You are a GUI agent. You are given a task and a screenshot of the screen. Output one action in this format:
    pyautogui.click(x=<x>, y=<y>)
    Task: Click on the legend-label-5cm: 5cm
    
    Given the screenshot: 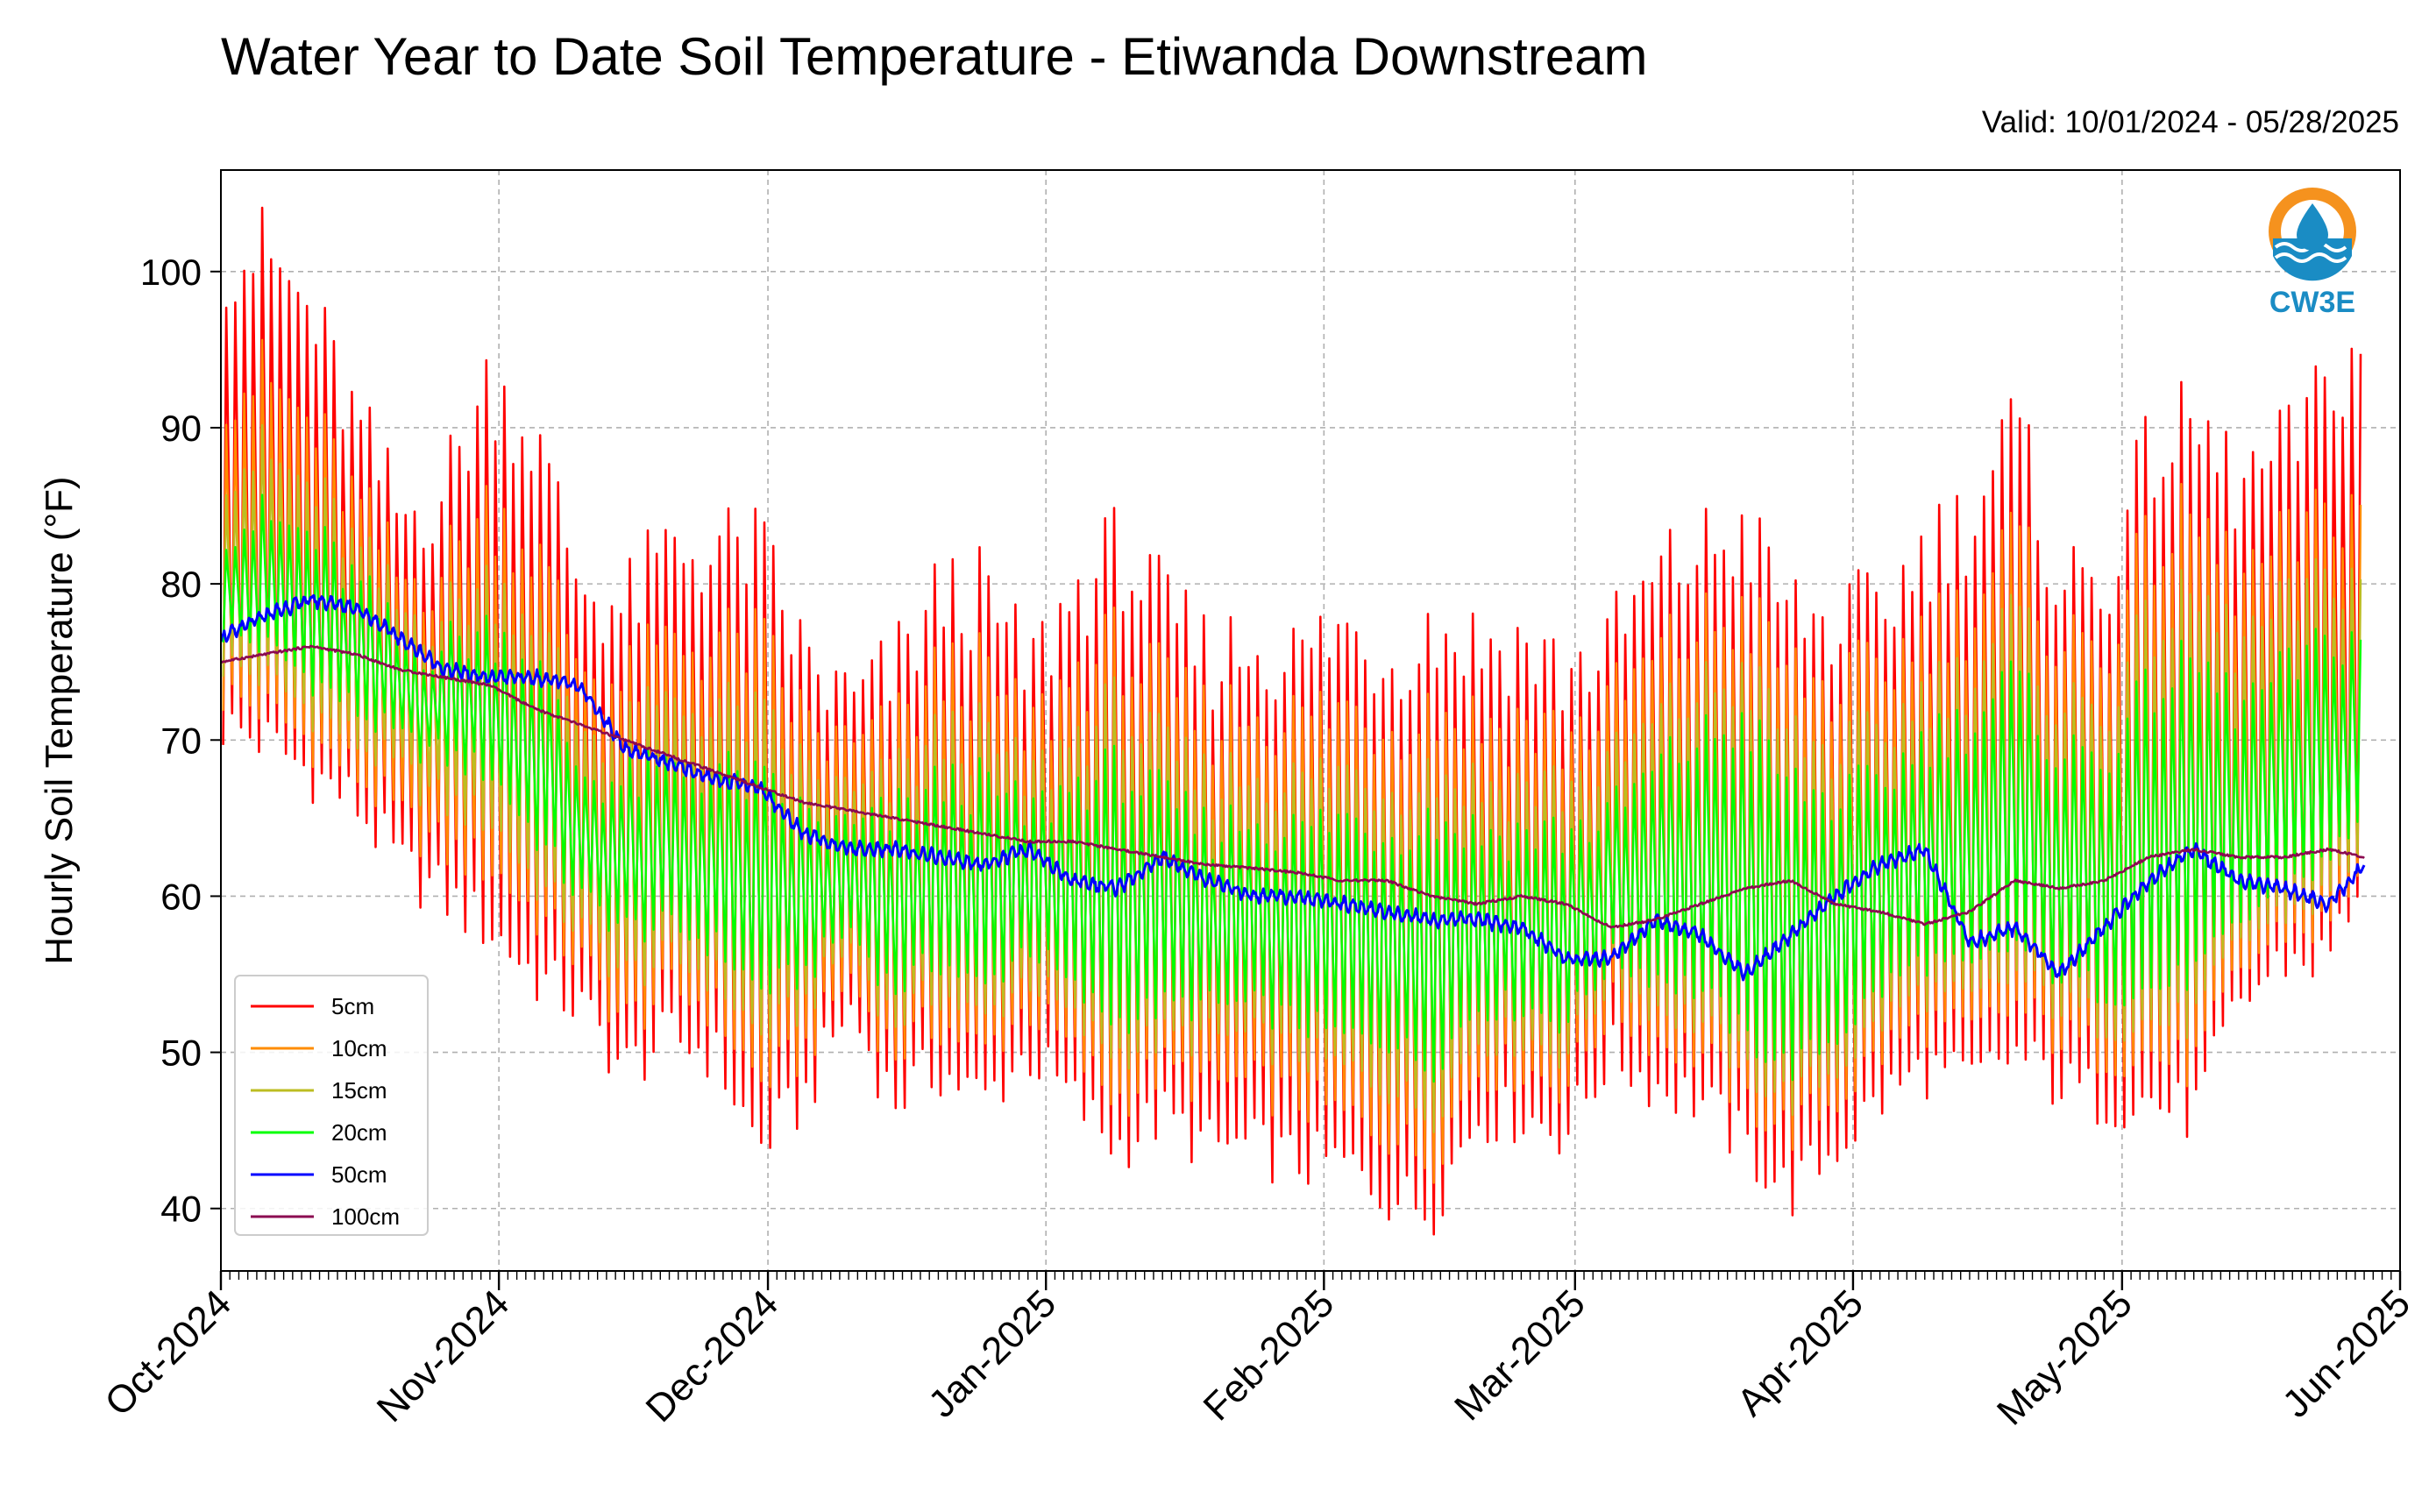 What is the action you would take?
    pyautogui.click(x=352, y=1006)
    